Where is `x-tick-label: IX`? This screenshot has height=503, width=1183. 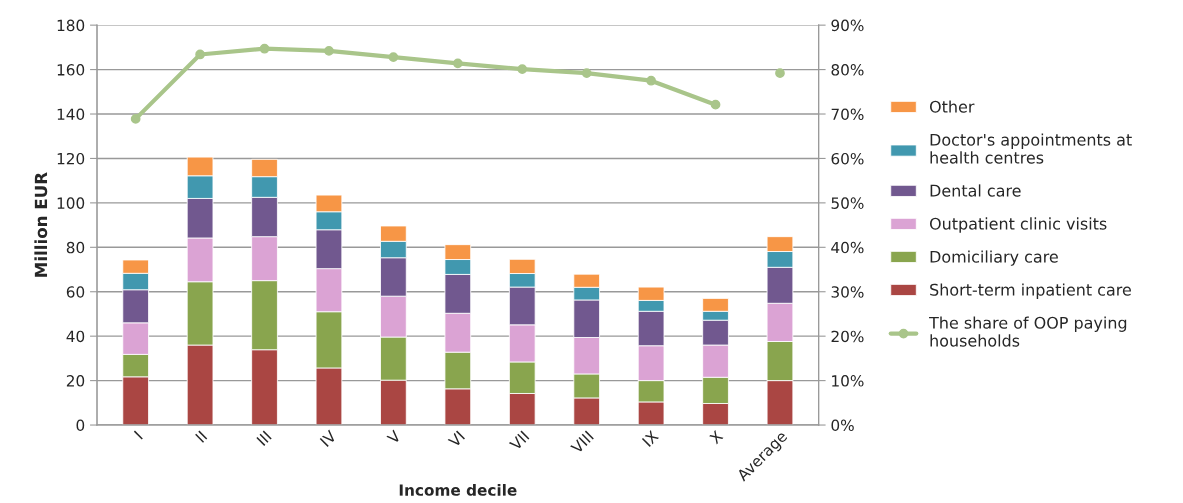 x-tick-label: IX is located at coordinates (650, 438).